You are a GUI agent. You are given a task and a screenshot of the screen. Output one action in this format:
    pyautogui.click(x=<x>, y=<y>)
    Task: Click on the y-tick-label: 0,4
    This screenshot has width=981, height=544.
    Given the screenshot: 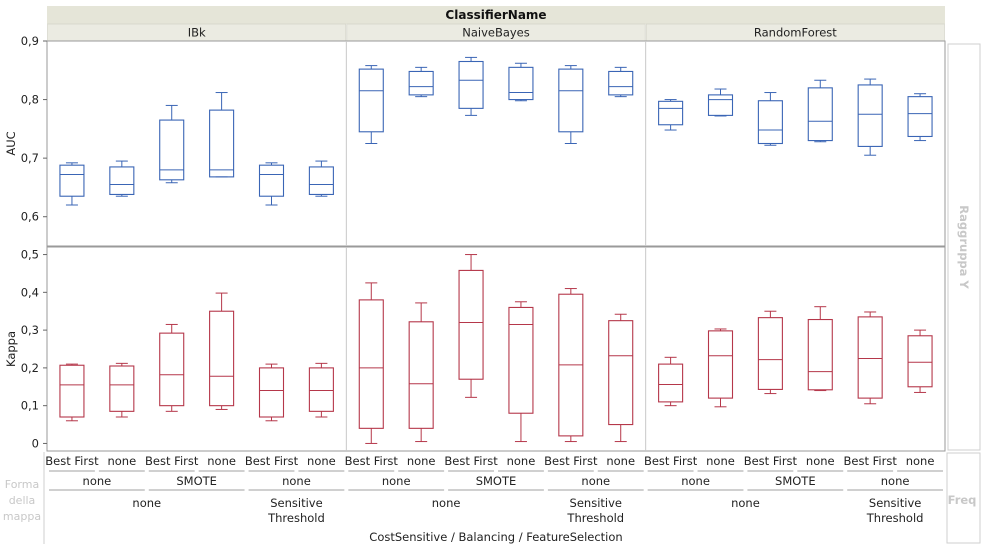 What is the action you would take?
    pyautogui.click(x=30, y=292)
    